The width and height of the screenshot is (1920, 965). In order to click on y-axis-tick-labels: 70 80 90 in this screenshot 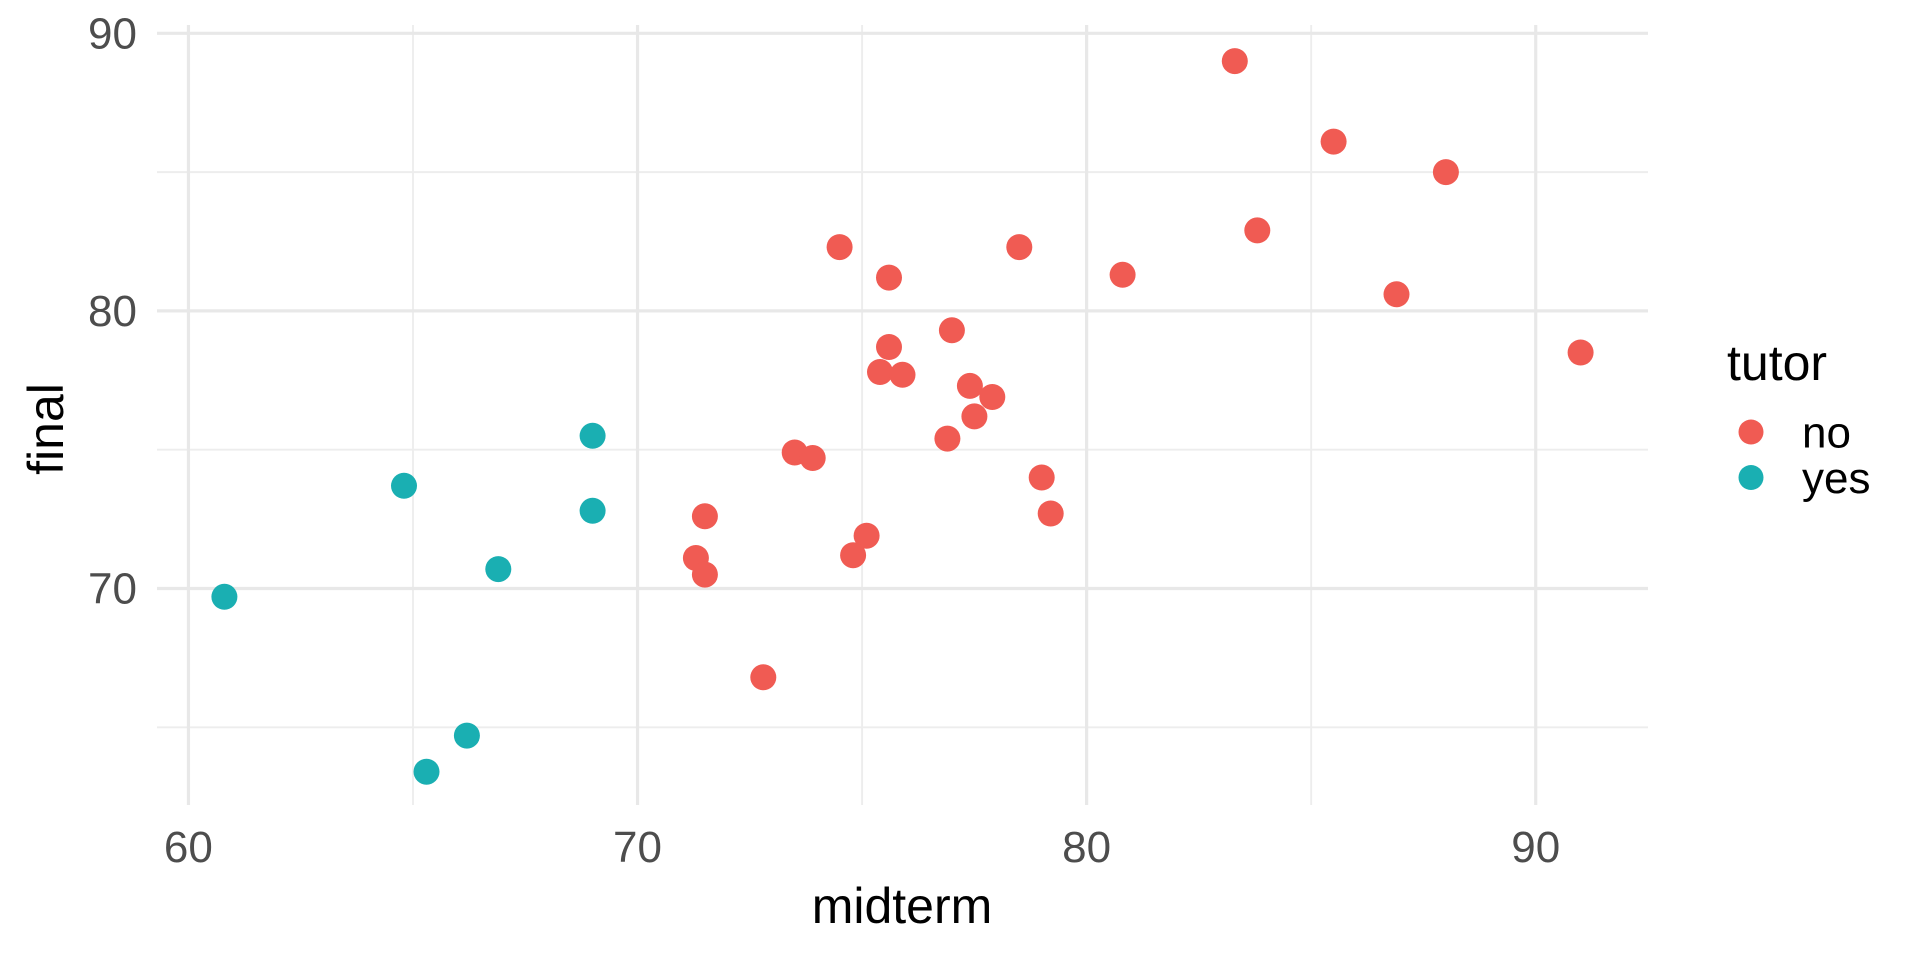, I will do `click(112, 311)`.